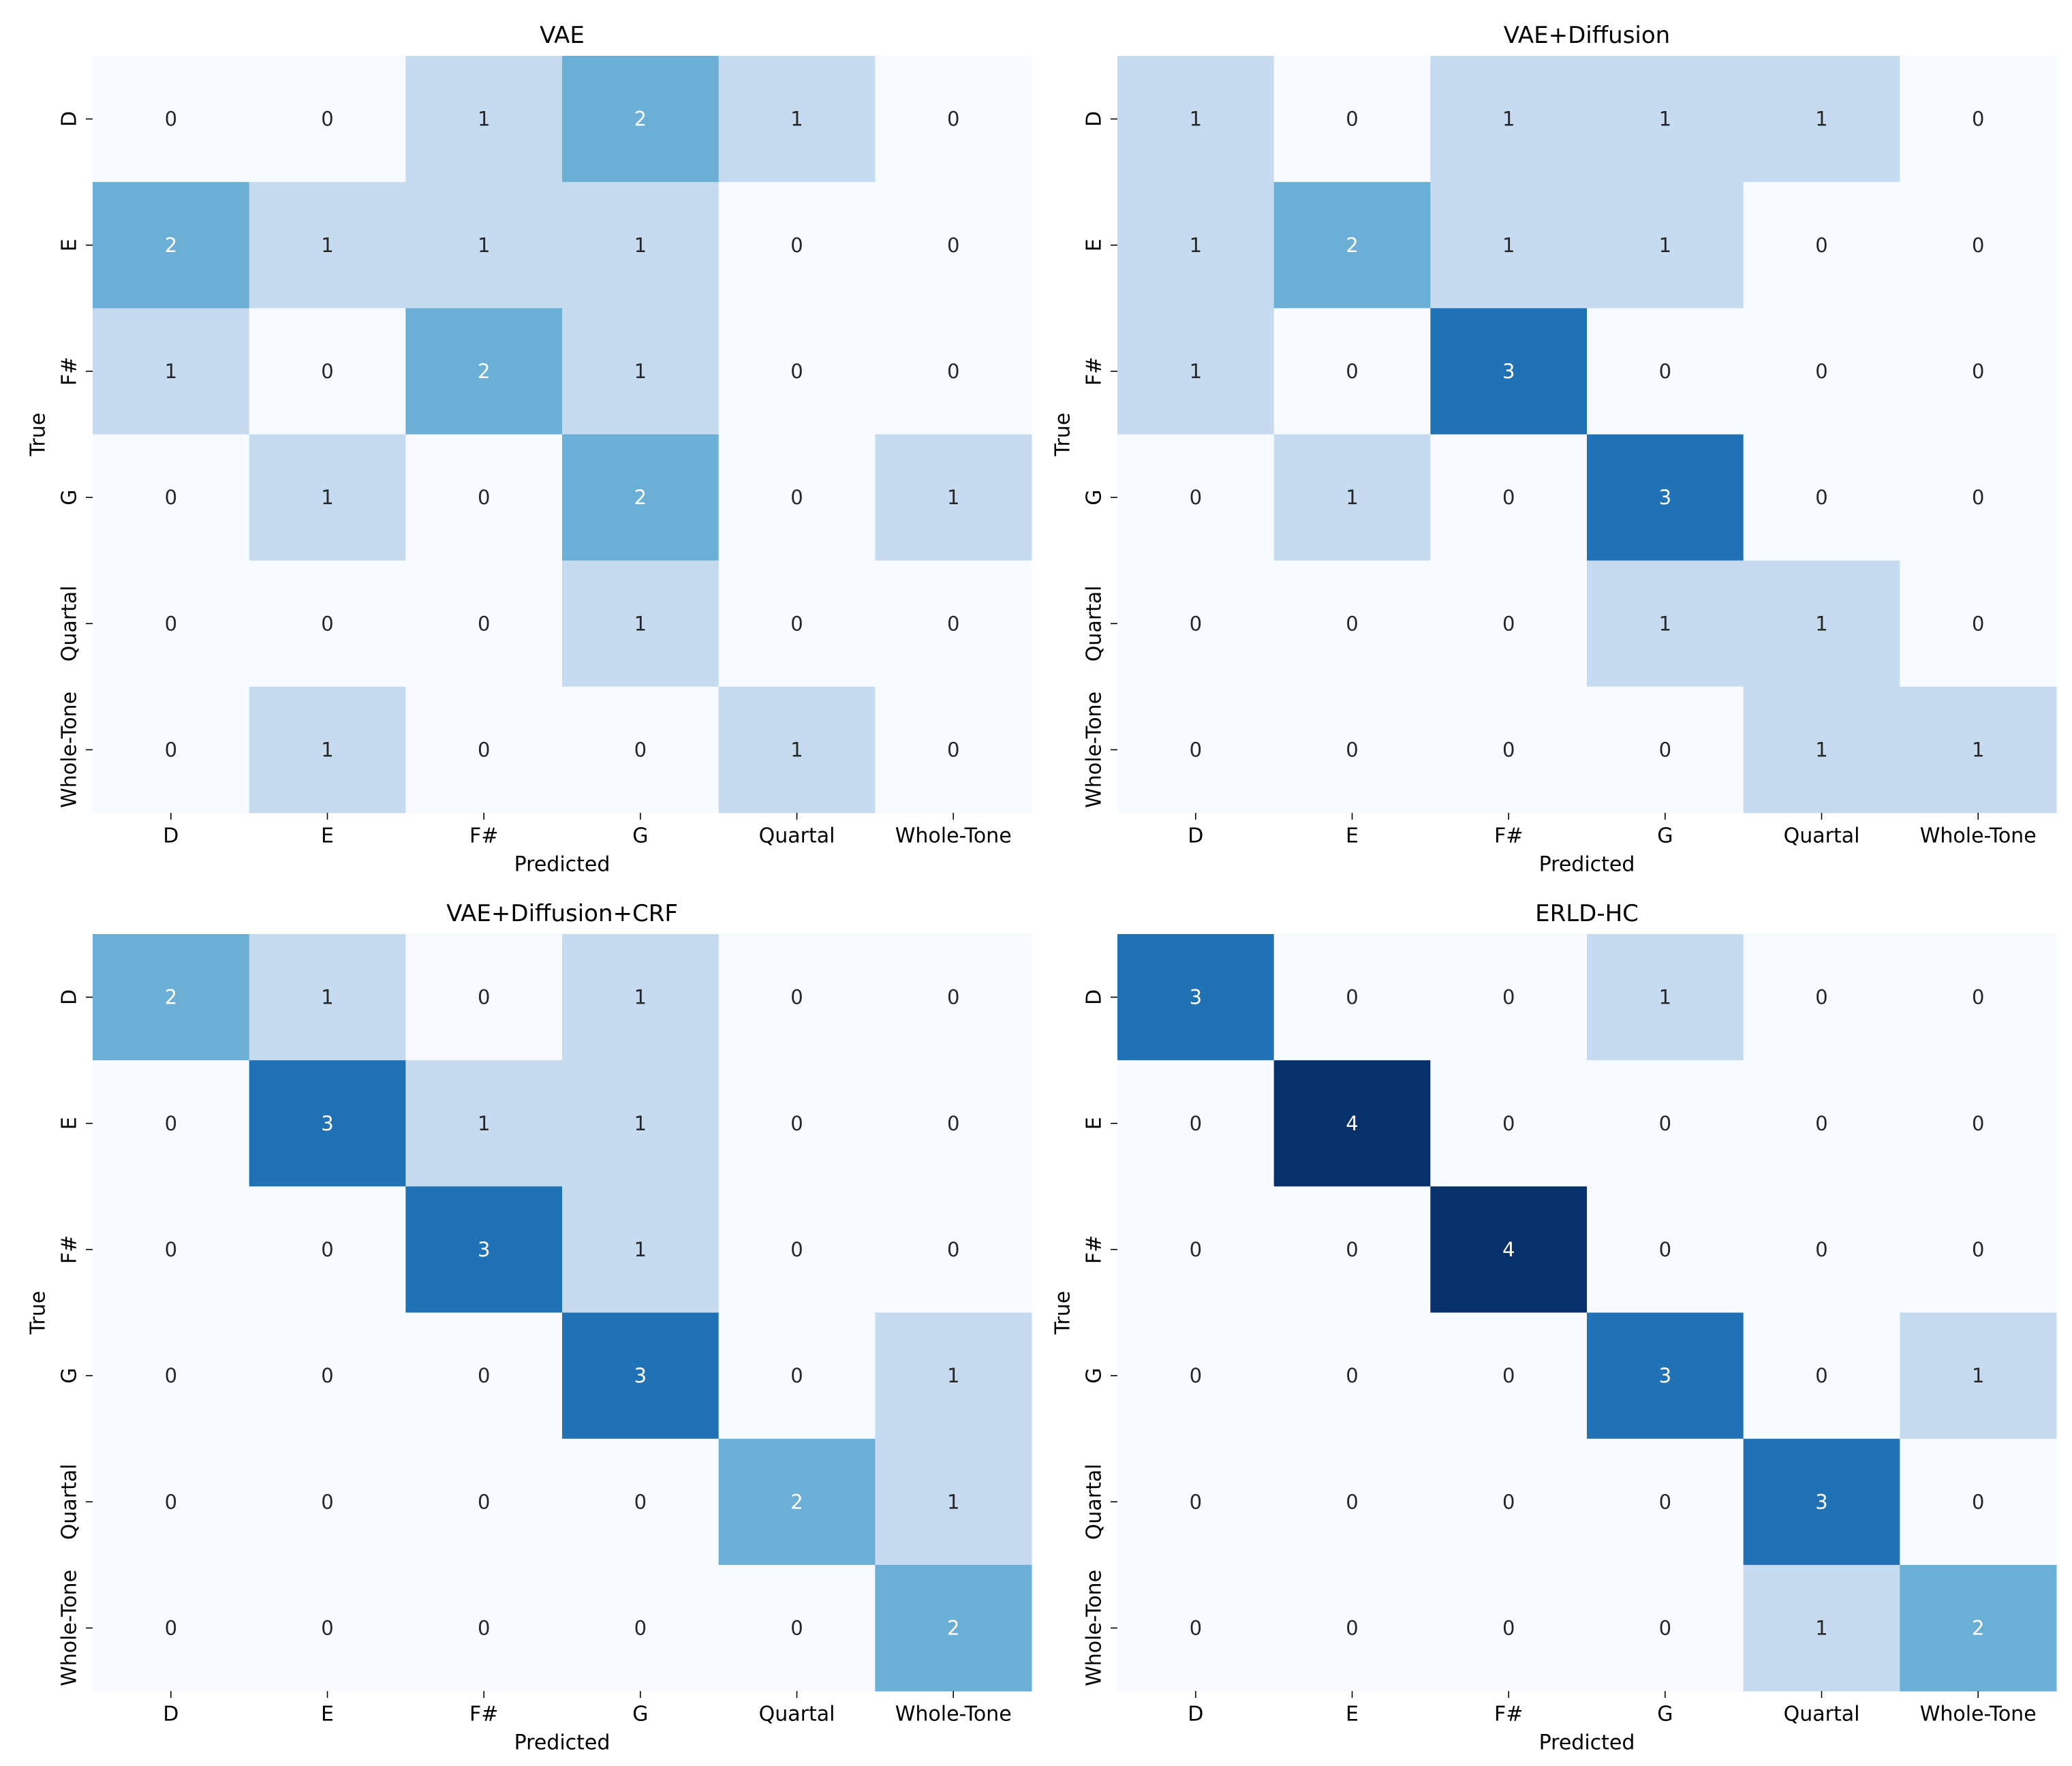 The image size is (2072, 1766). I want to click on cell-value-label: 3, so click(640, 1375).